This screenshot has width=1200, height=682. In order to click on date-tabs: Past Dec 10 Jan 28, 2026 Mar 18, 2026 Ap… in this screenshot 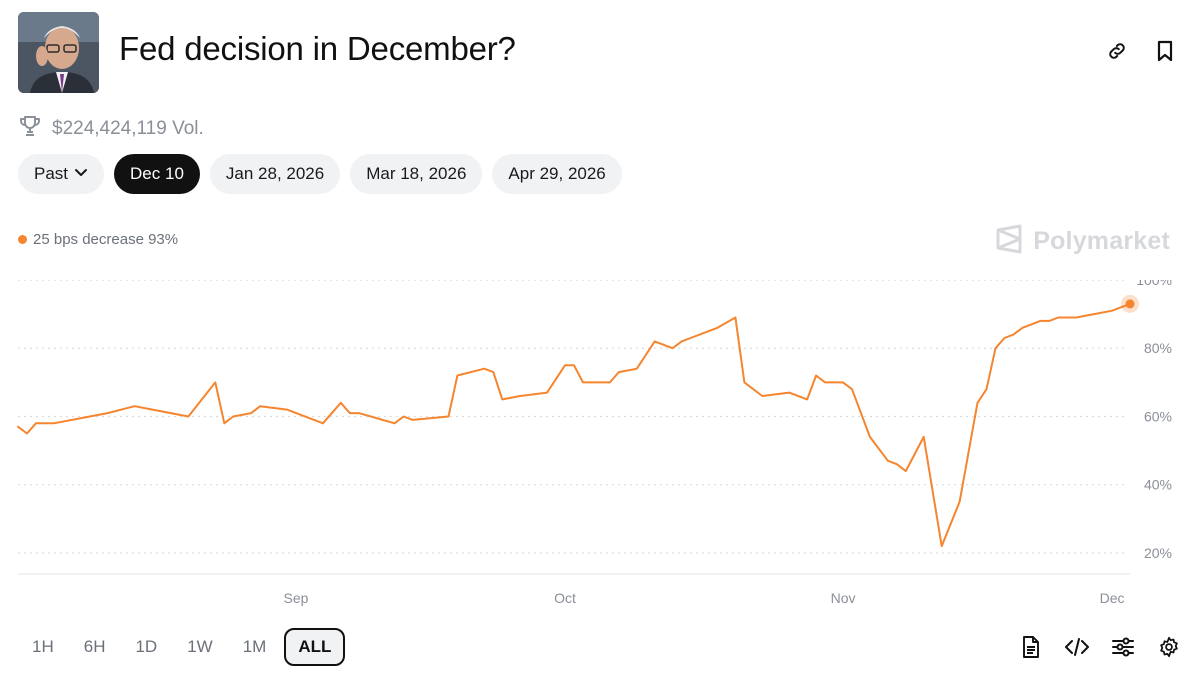, I will do `click(320, 174)`.